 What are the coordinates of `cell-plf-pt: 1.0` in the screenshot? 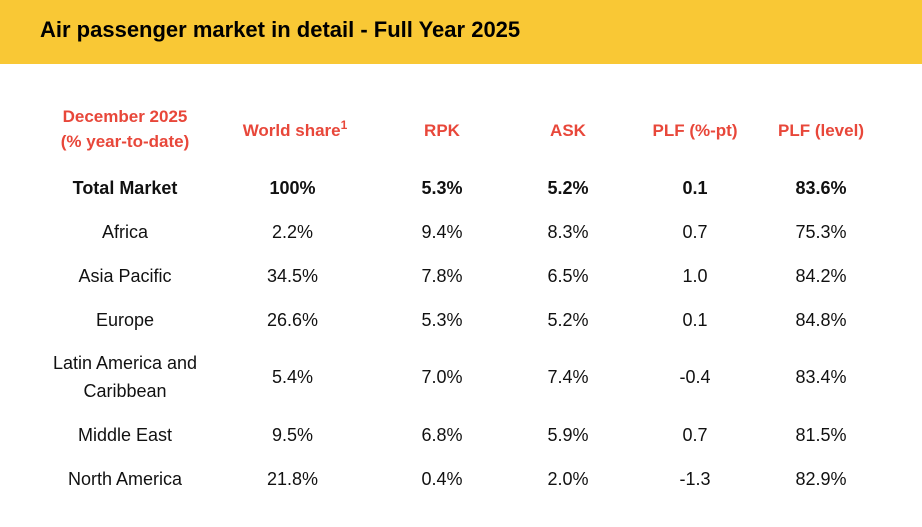 It's located at (695, 276).